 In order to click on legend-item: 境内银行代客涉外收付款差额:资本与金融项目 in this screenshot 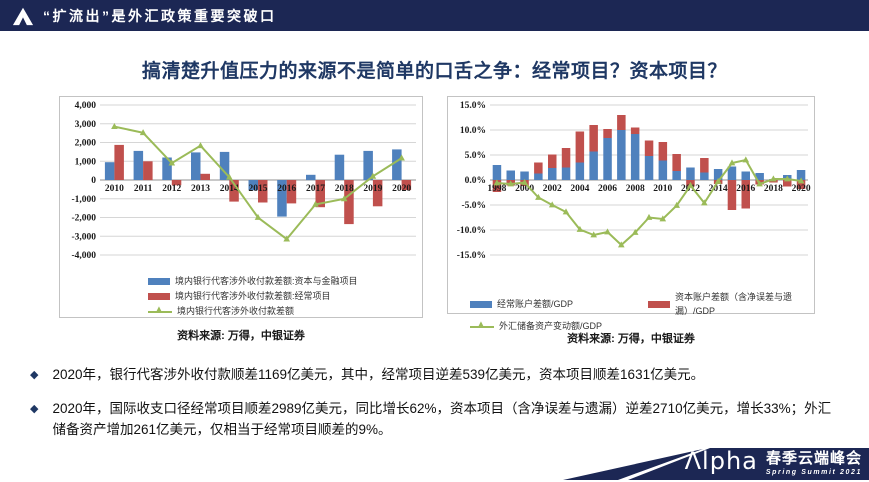, I will do `click(253, 281)`.